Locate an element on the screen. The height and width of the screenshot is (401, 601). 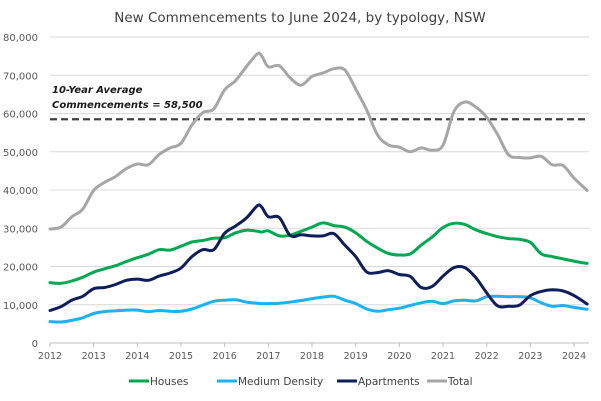
y-tick-label: 40,000 is located at coordinates (20, 191).